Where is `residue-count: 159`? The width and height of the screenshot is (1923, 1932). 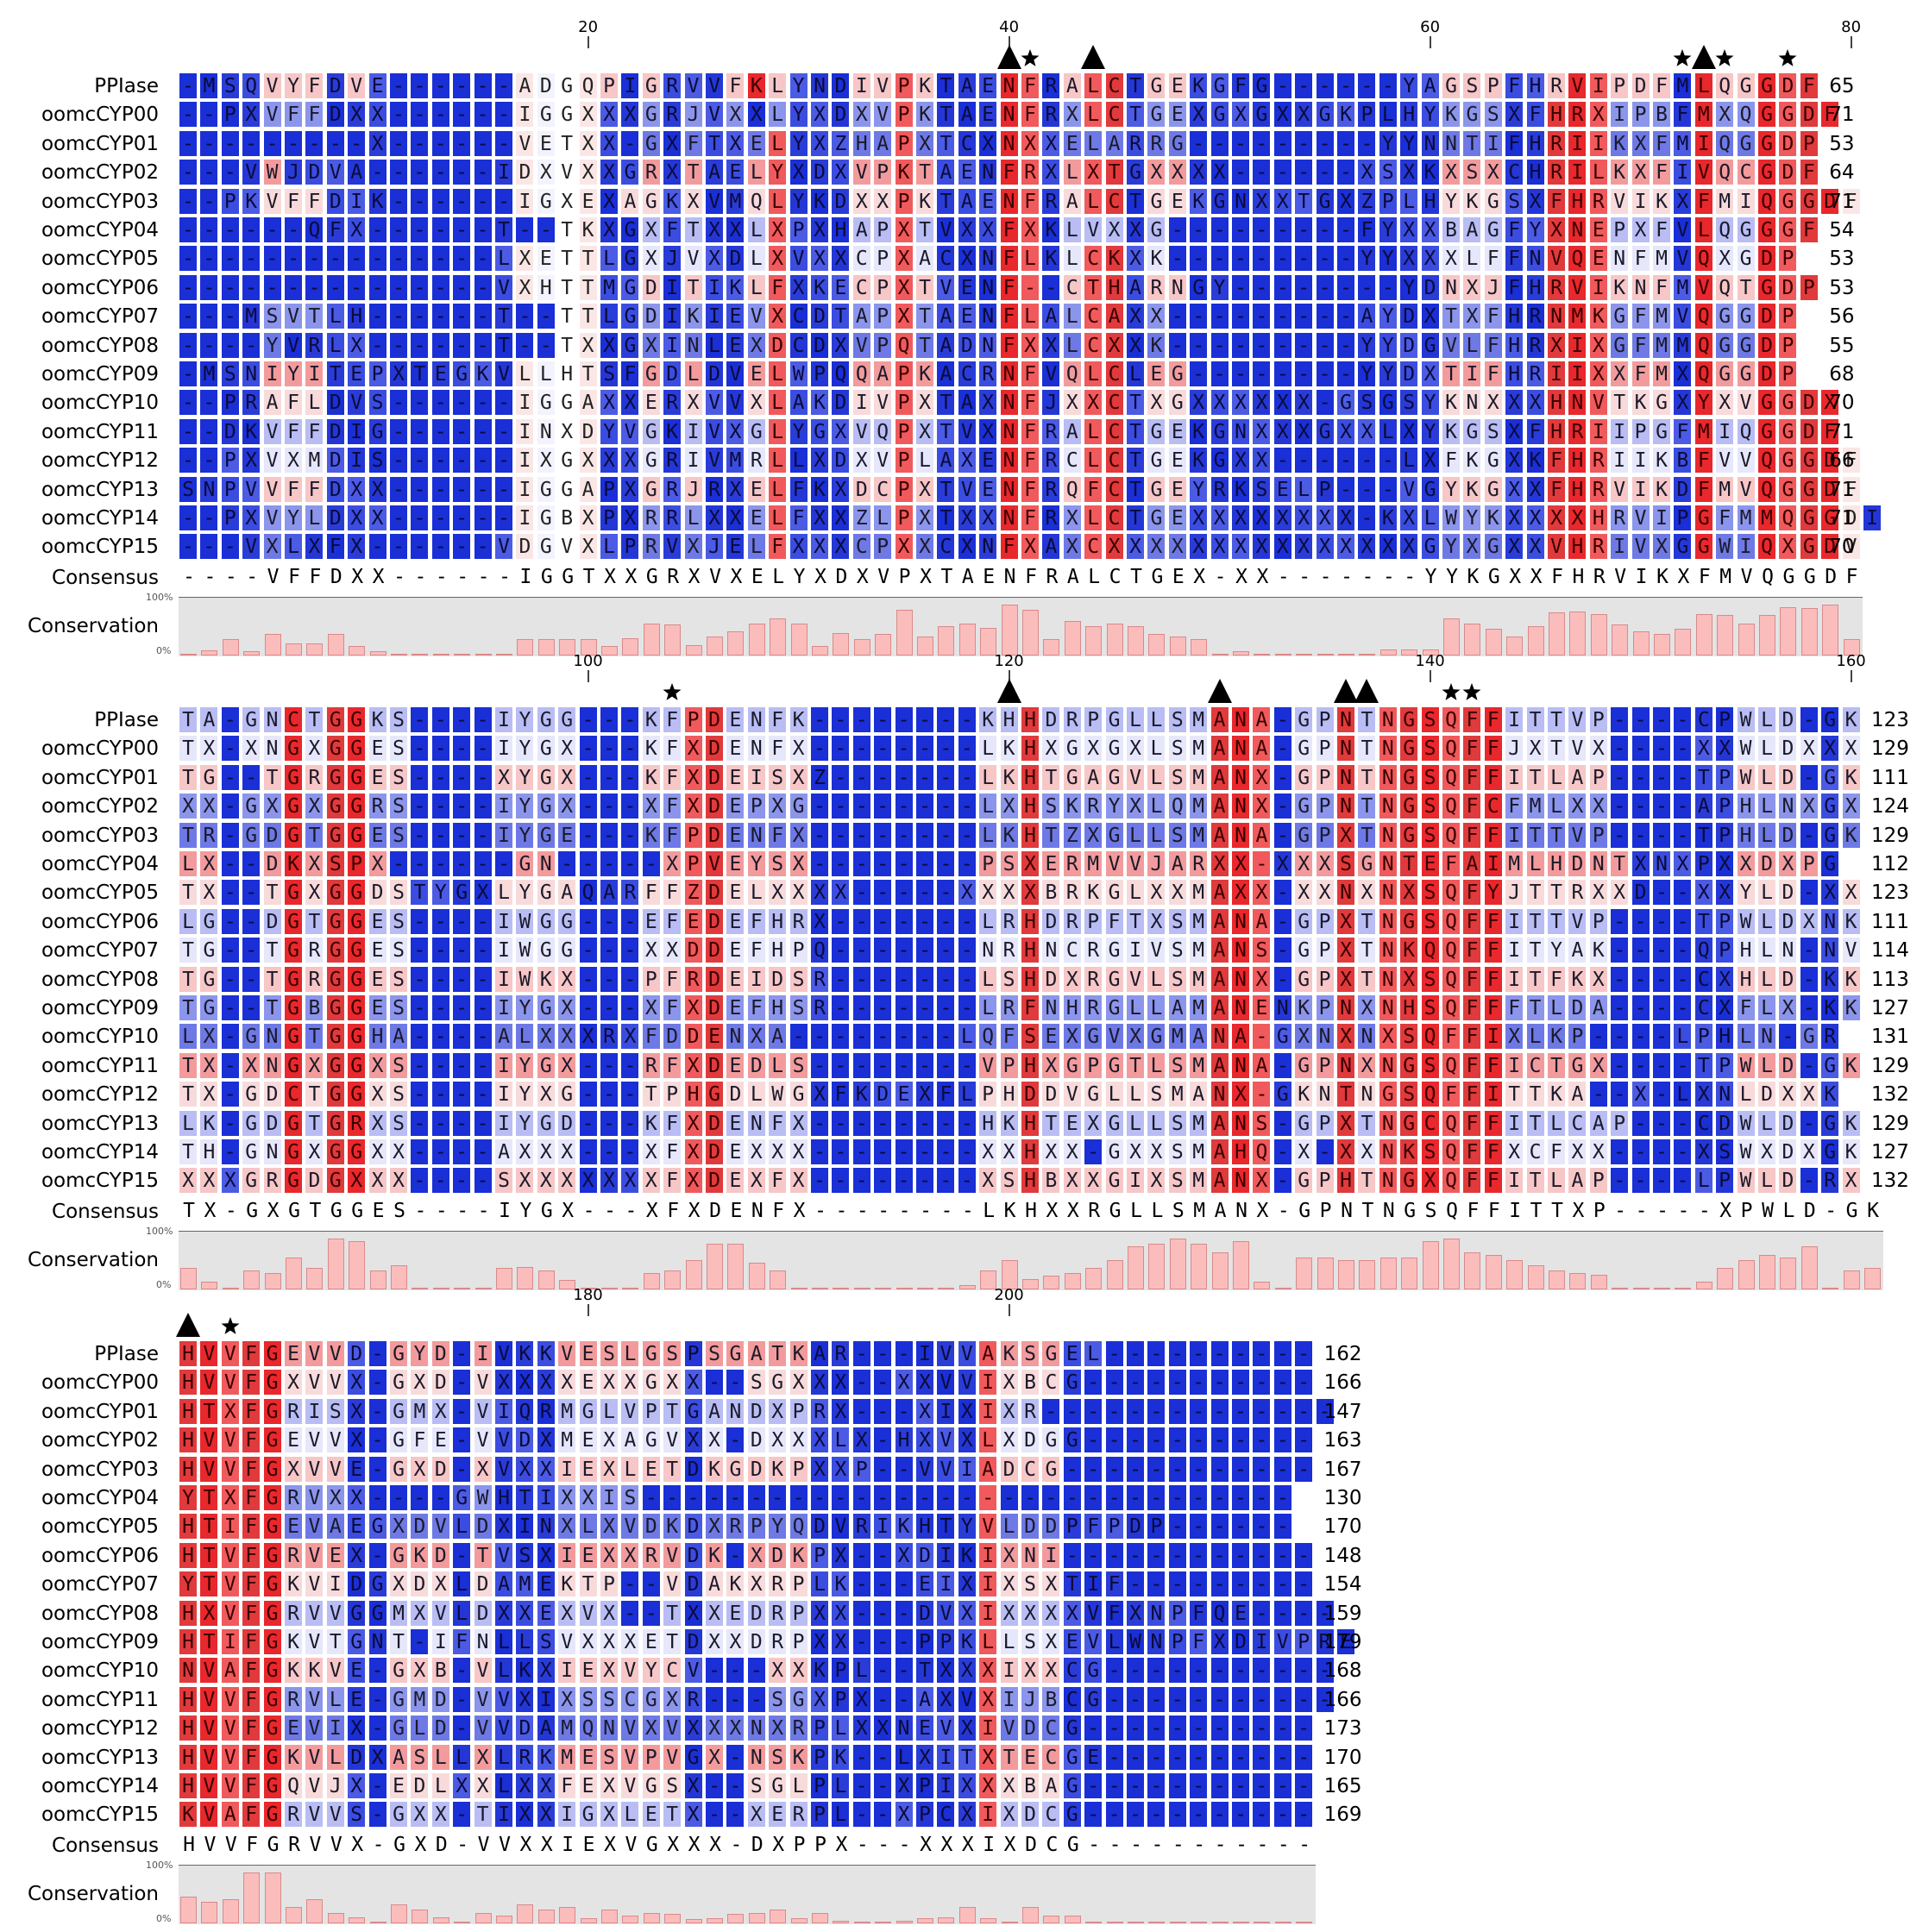 residue-count: 159 is located at coordinates (1342, 1614).